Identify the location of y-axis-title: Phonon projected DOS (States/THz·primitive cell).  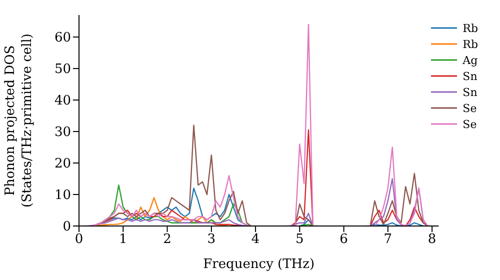
(19, 120).